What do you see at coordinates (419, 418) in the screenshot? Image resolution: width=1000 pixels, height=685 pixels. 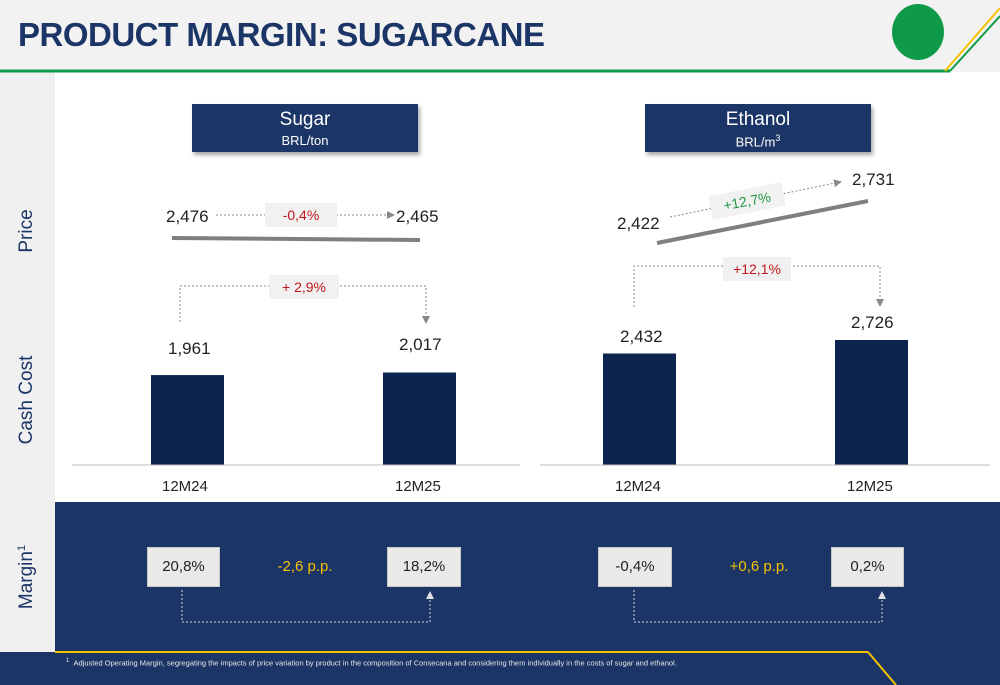 I see `sugar-bar-12m25` at bounding box center [419, 418].